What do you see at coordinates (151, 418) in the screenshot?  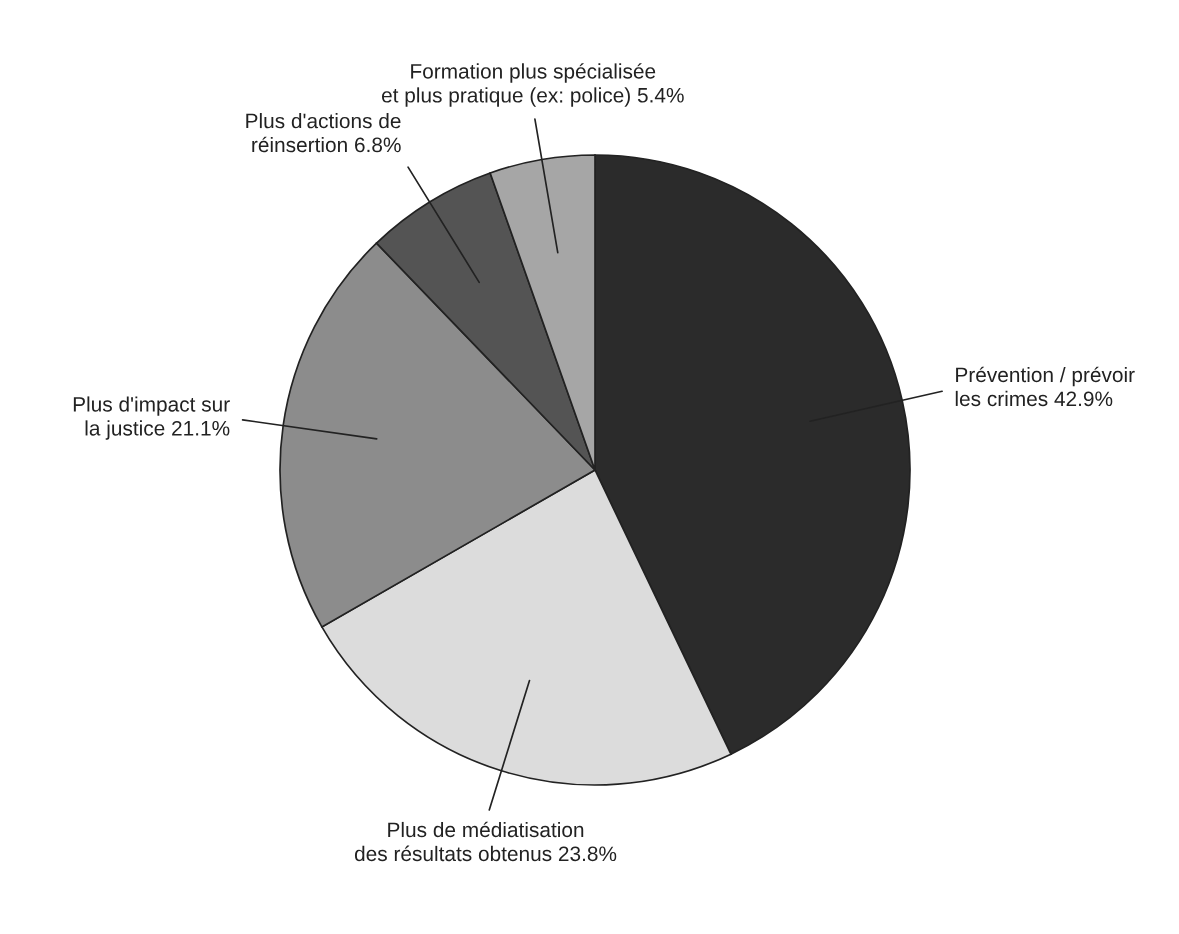 I see `slice-label: Plus d'impact sur la justice 21.1%` at bounding box center [151, 418].